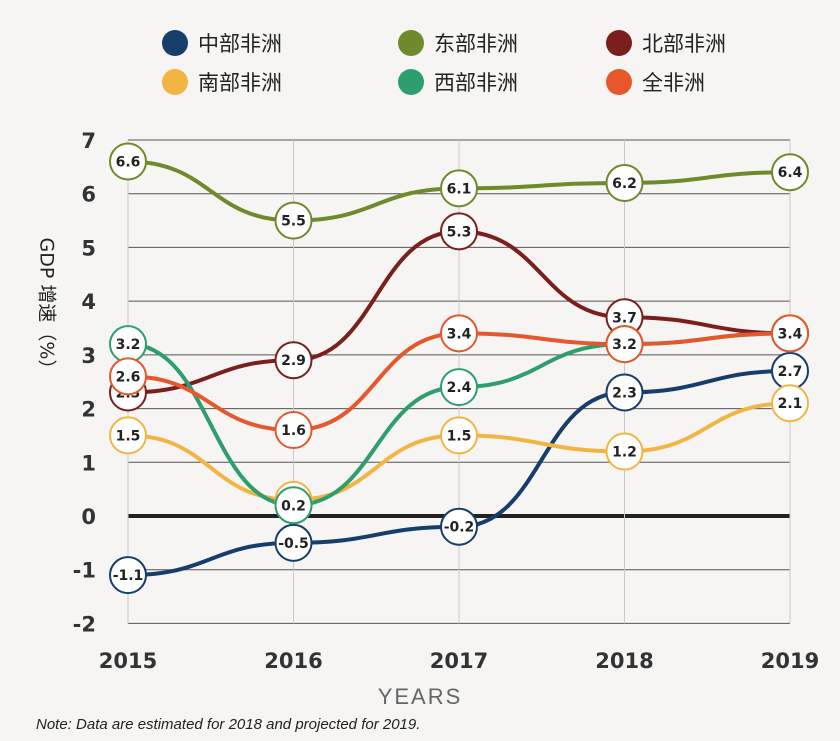 This screenshot has height=741, width=840. I want to click on data-point: 2.3, so click(624, 392).